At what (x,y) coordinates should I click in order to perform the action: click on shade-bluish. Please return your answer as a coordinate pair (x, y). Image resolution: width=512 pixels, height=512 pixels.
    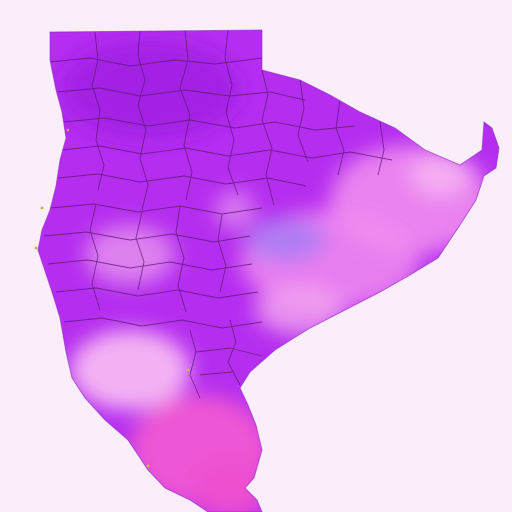
    Looking at the image, I should click on (285, 240).